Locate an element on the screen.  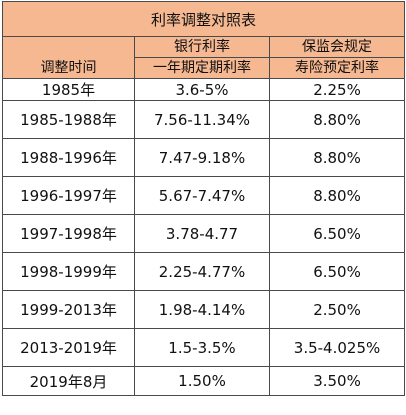
cell-period: 1998-1999年 is located at coordinates (68, 271).